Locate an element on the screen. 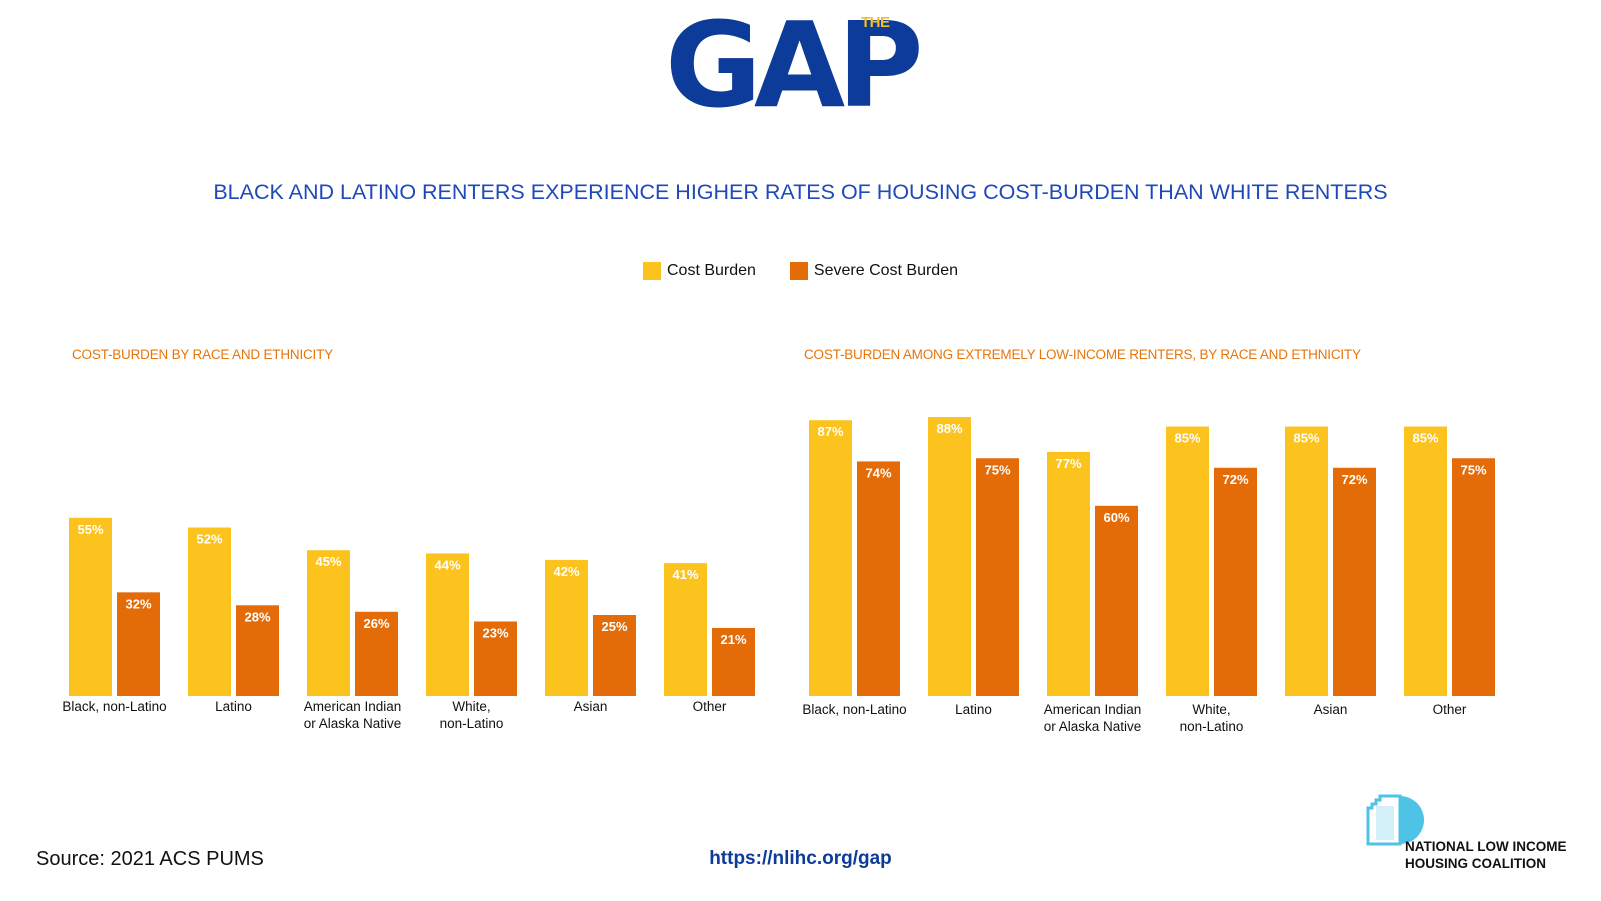 Image resolution: width=1601 pixels, height=901 pixels. legend-swatch-severe-cost-burden is located at coordinates (798, 271).